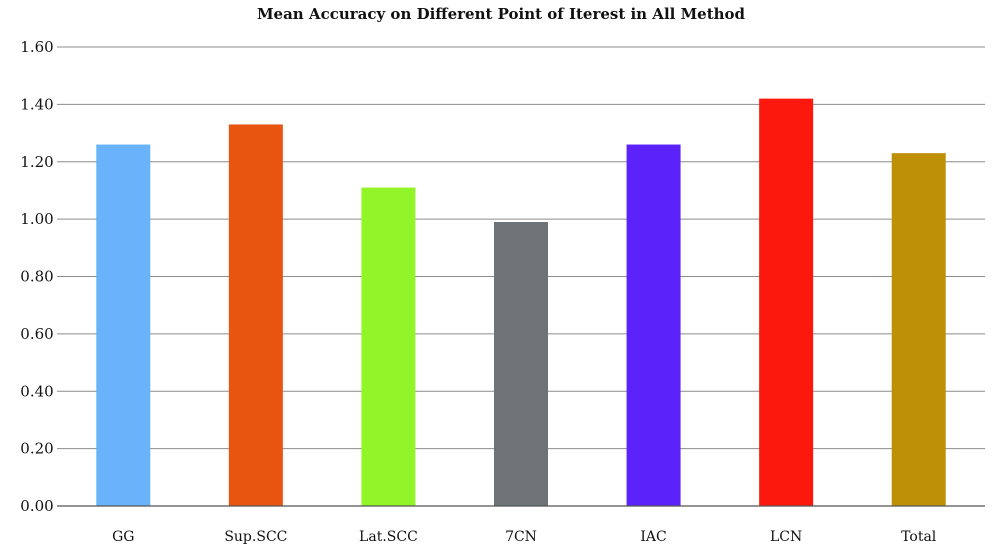 Image resolution: width=1000 pixels, height=556 pixels. What do you see at coordinates (919, 537) in the screenshot?
I see `x-tick-label: Total` at bounding box center [919, 537].